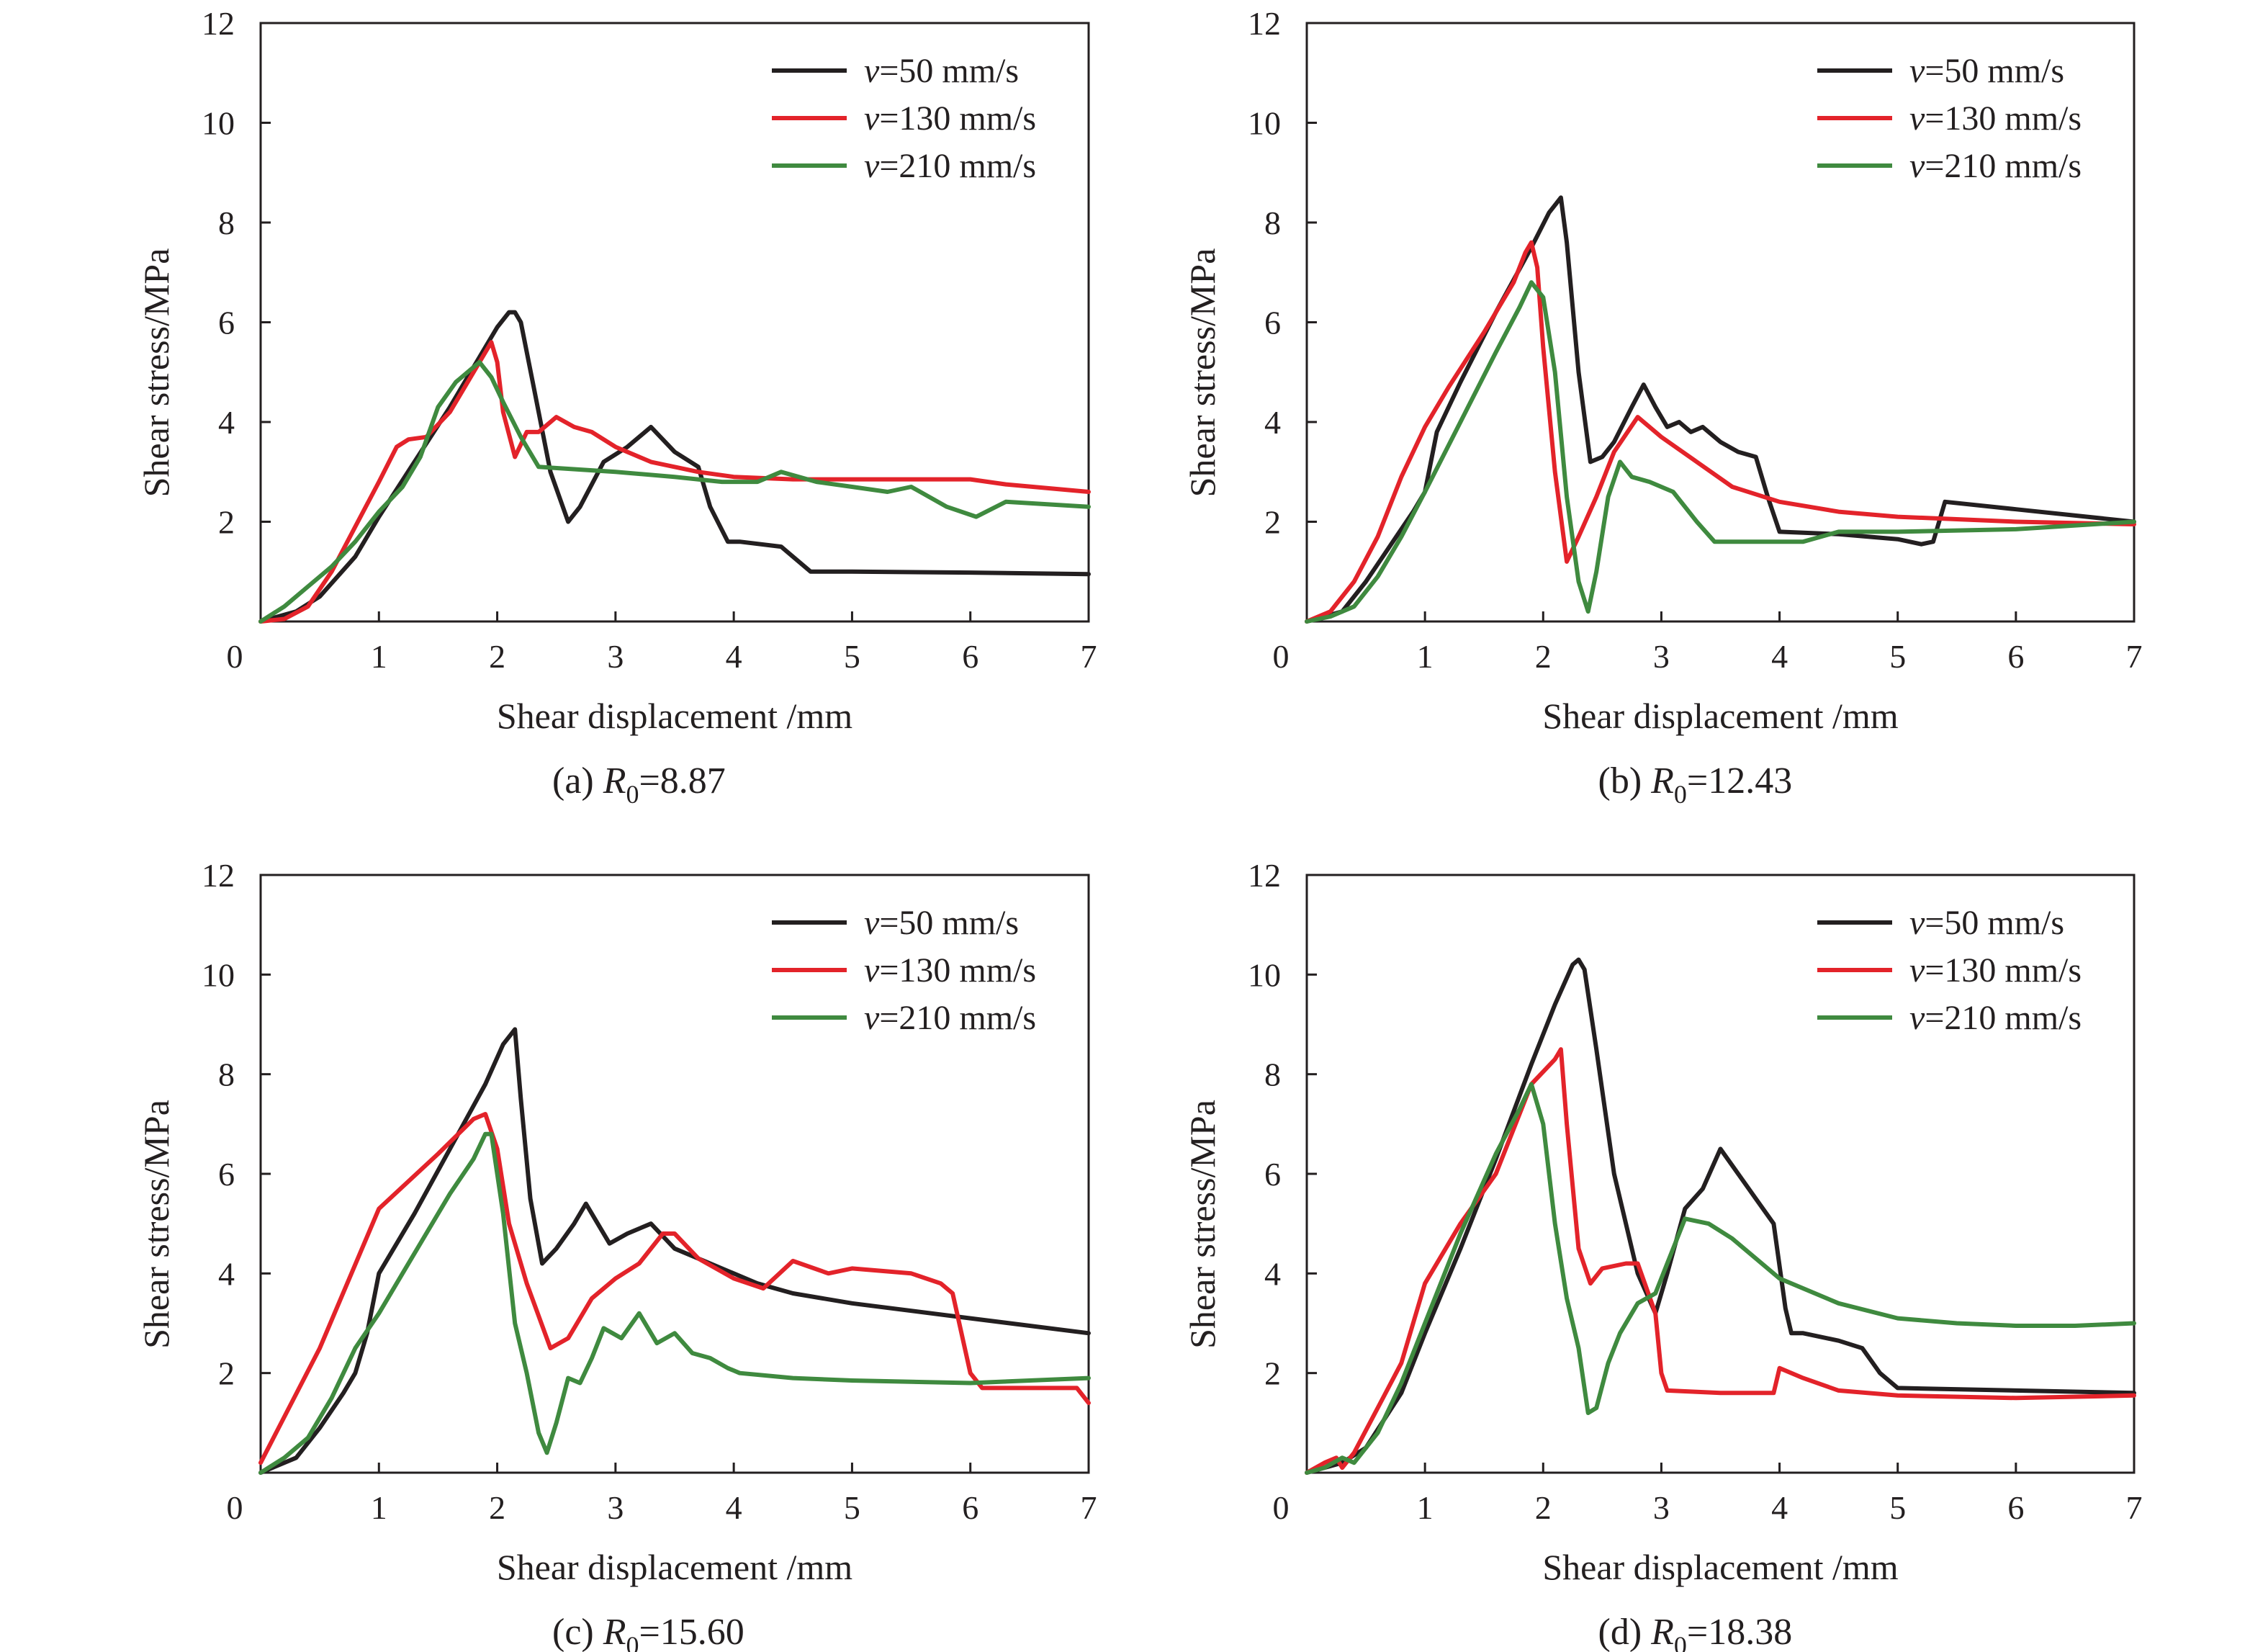 The width and height of the screenshot is (2268, 1652). Describe the element at coordinates (1739, 781) in the screenshot. I see `caption-value: =12.43` at that location.